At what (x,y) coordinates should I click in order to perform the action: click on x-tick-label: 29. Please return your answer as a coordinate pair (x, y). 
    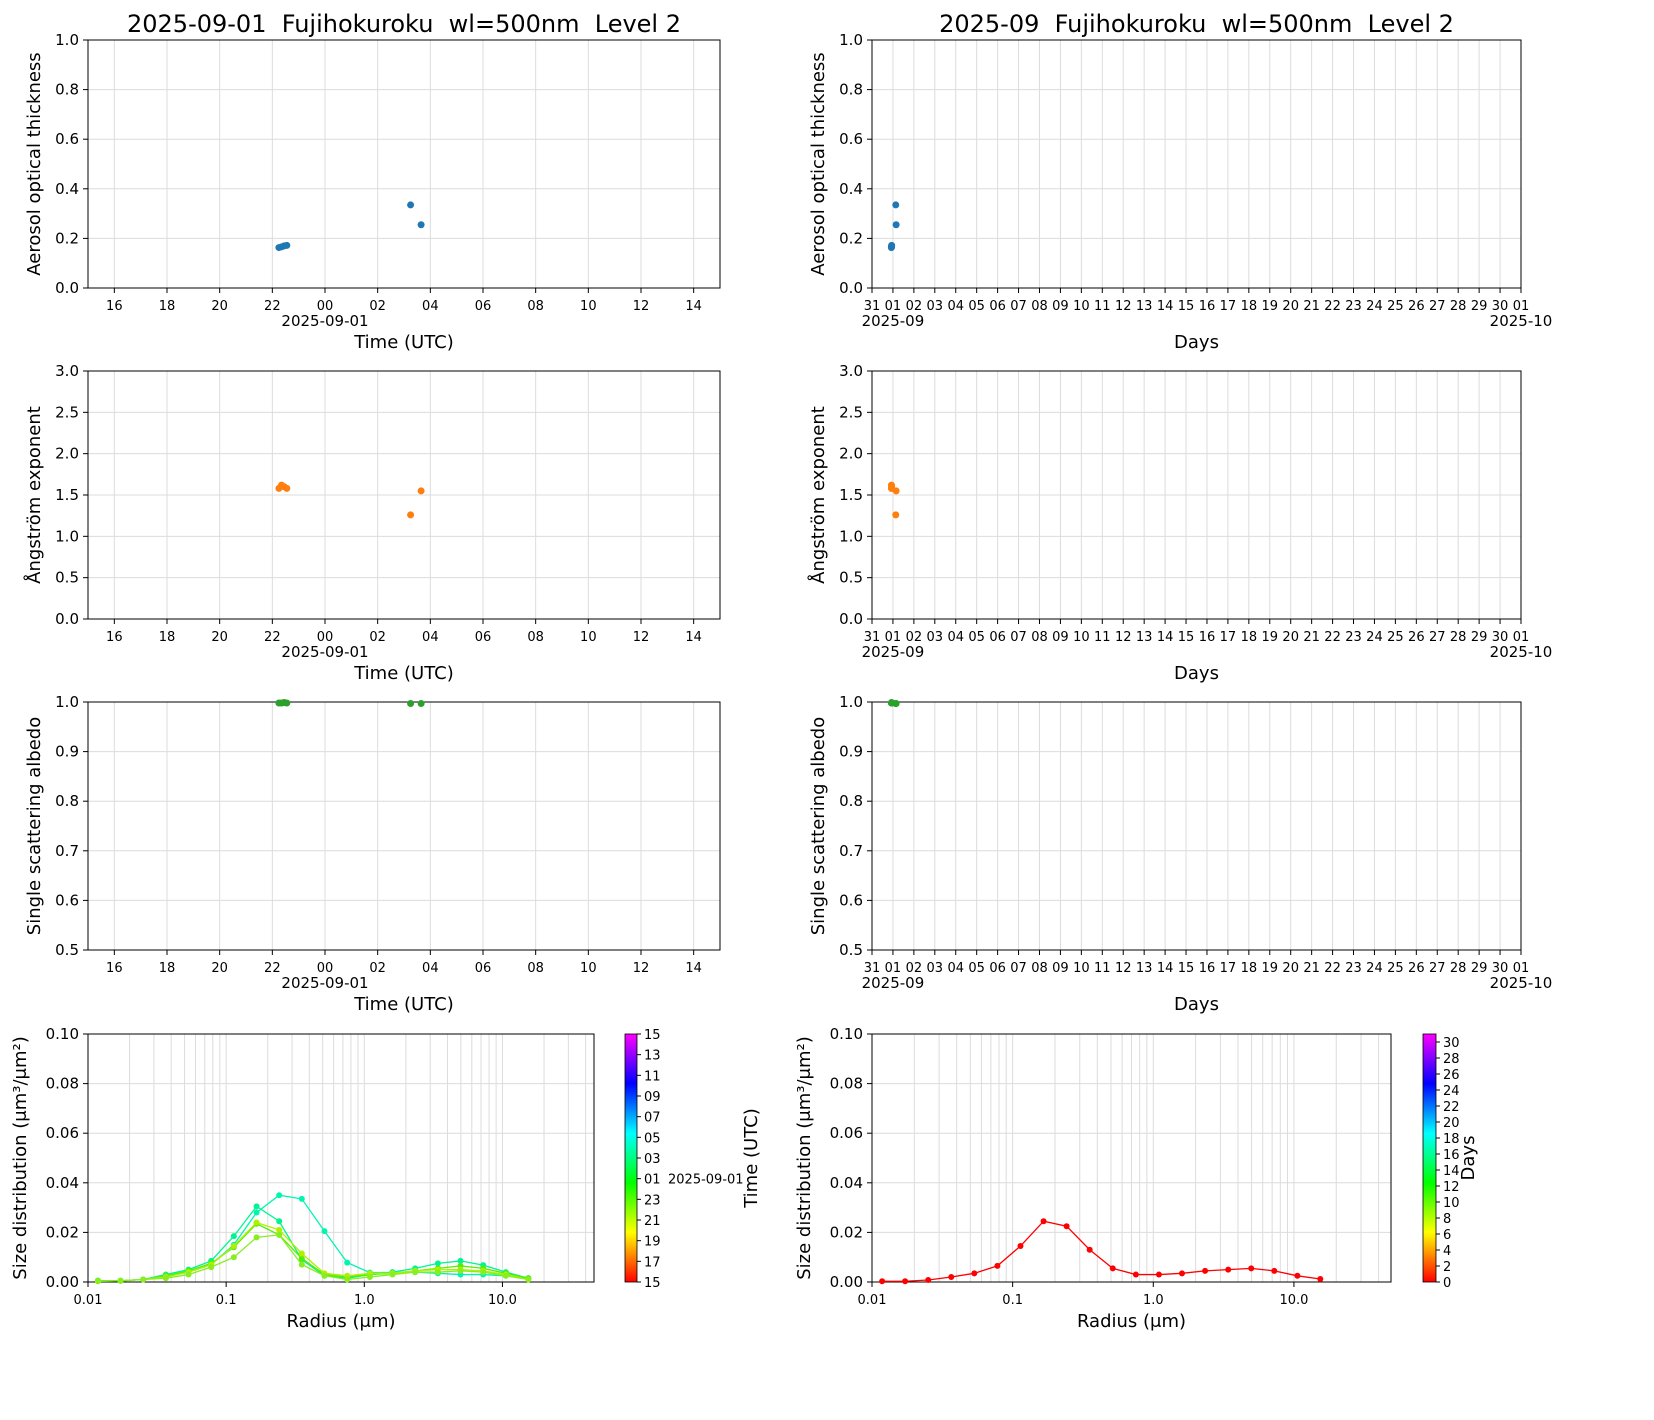
    Looking at the image, I should click on (1479, 637).